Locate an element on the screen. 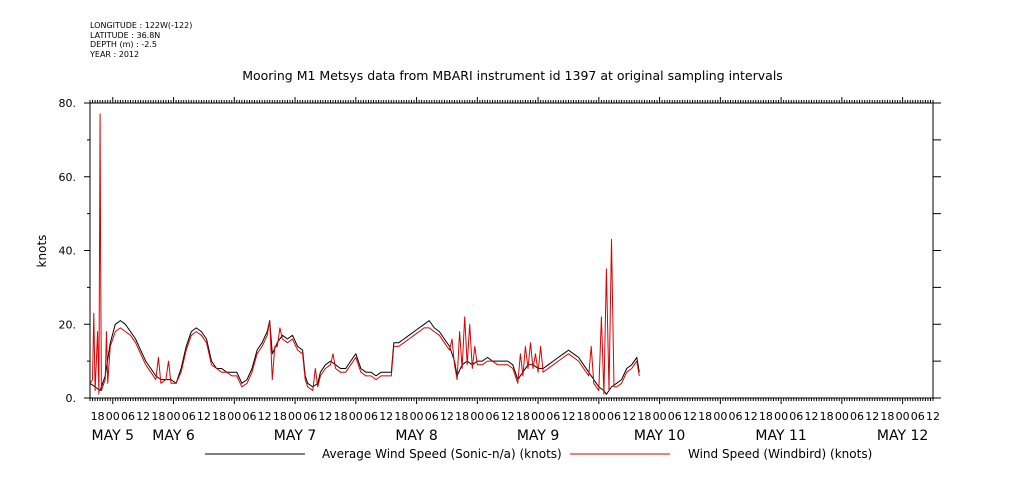  y-tick-label: 60. is located at coordinates (68, 177).